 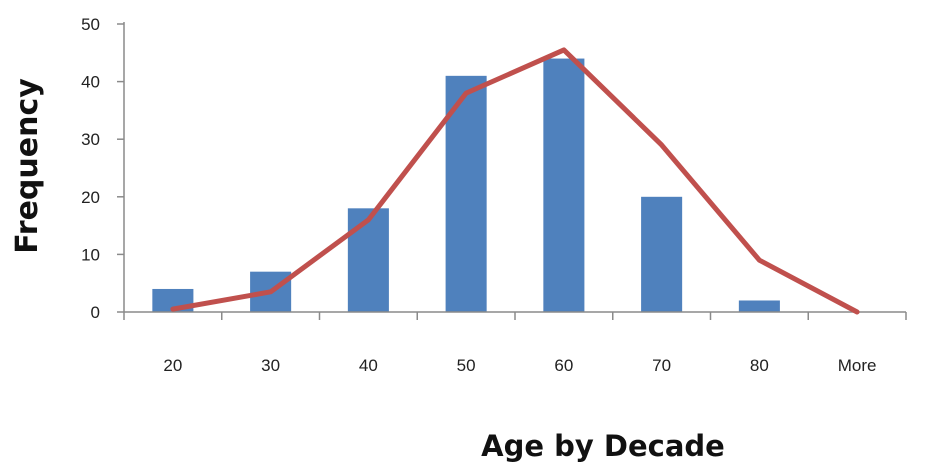 I want to click on x-tick-label: 20, so click(x=172, y=365).